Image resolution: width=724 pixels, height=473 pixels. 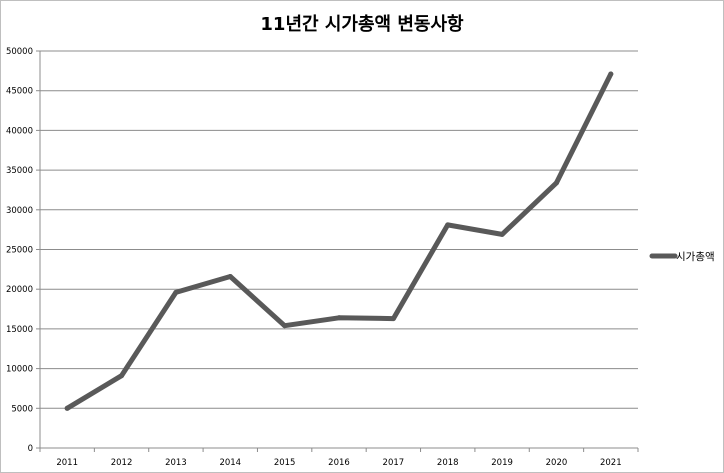 What do you see at coordinates (67, 463) in the screenshot?
I see `x-tick-label: 2011` at bounding box center [67, 463].